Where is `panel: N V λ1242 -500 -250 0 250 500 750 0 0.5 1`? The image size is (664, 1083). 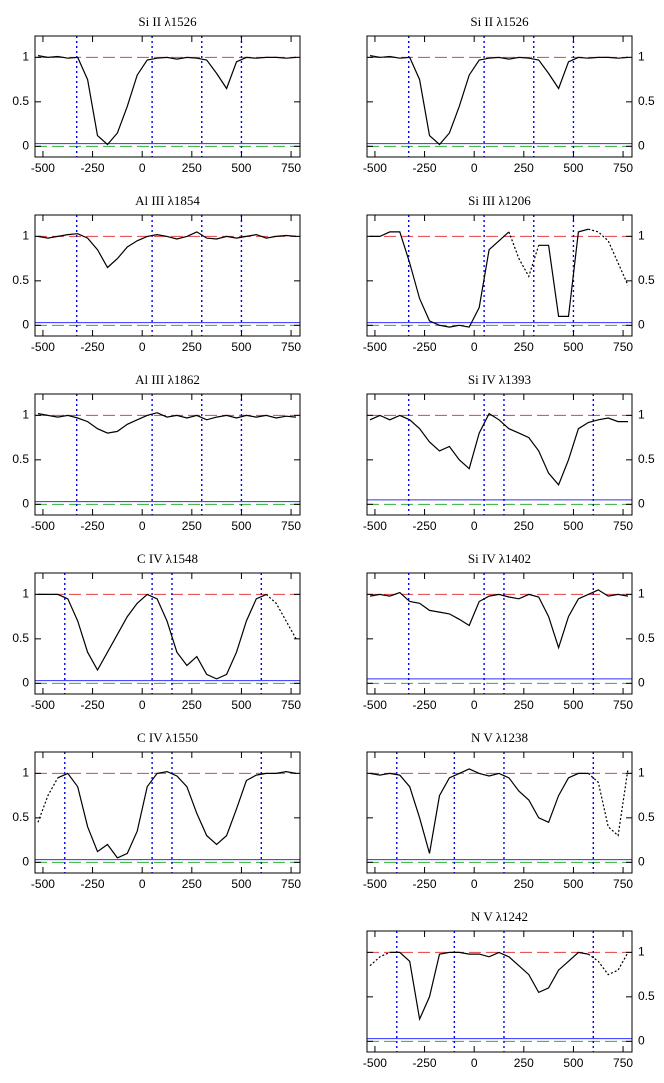
panel: N V λ1242 -500 -250 0 250 500 750 0 0.5 1 is located at coordinates (509, 989).